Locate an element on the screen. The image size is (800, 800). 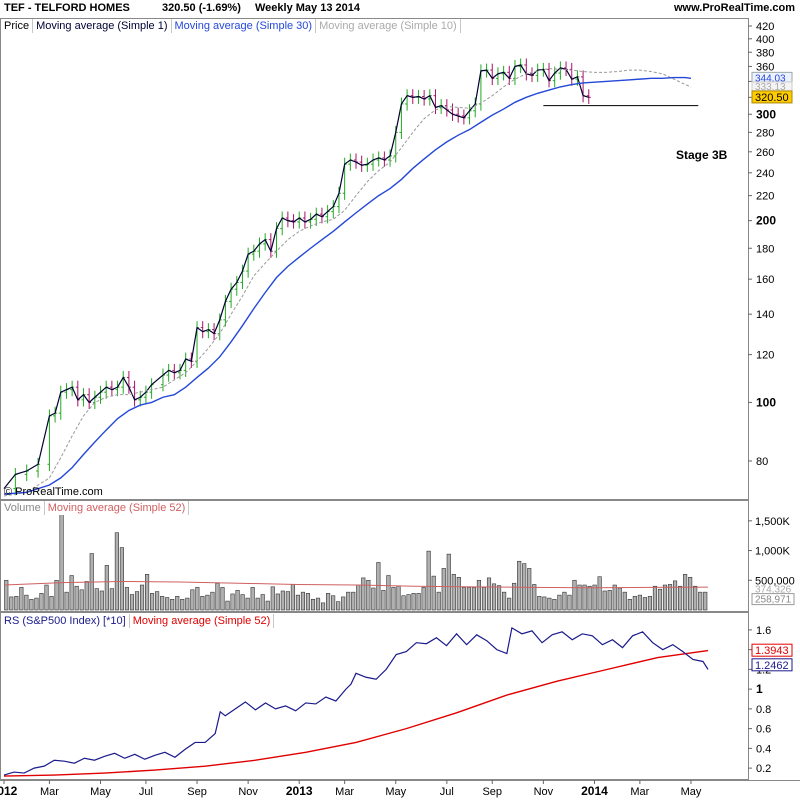
volume-value-box is located at coordinates (773, 599).